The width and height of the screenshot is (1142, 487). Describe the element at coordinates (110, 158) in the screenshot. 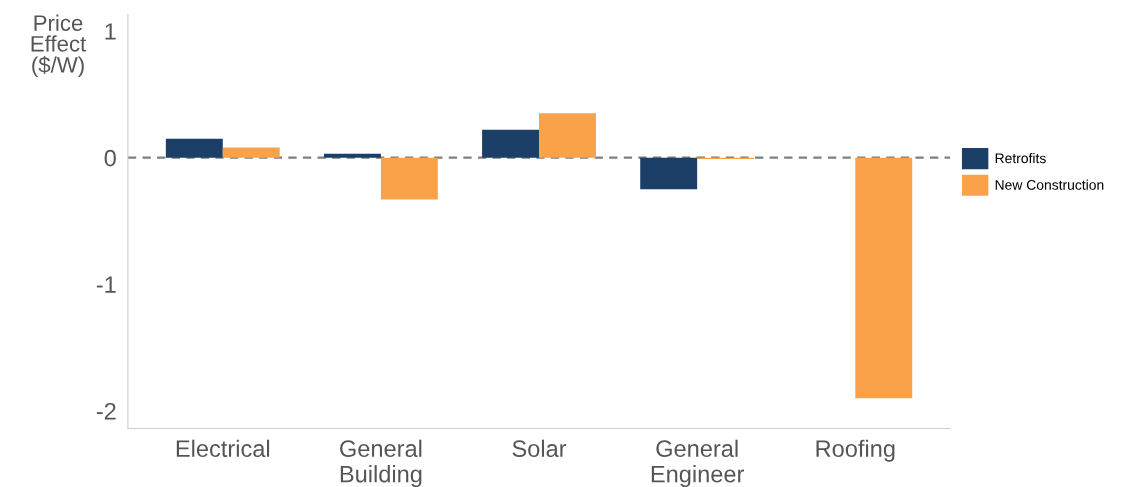

I see `y-tick-label: 0` at that location.